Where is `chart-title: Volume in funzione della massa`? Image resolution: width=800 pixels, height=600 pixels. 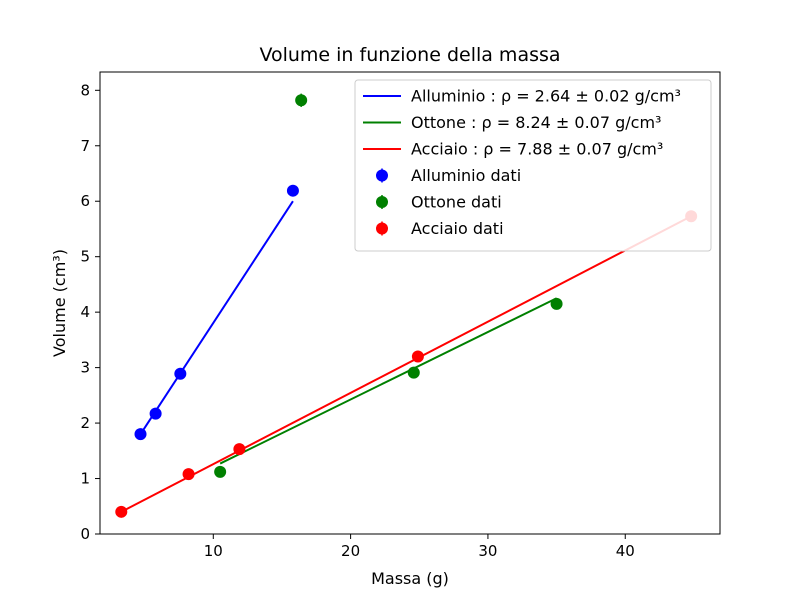 chart-title: Volume in funzione della massa is located at coordinates (409, 55).